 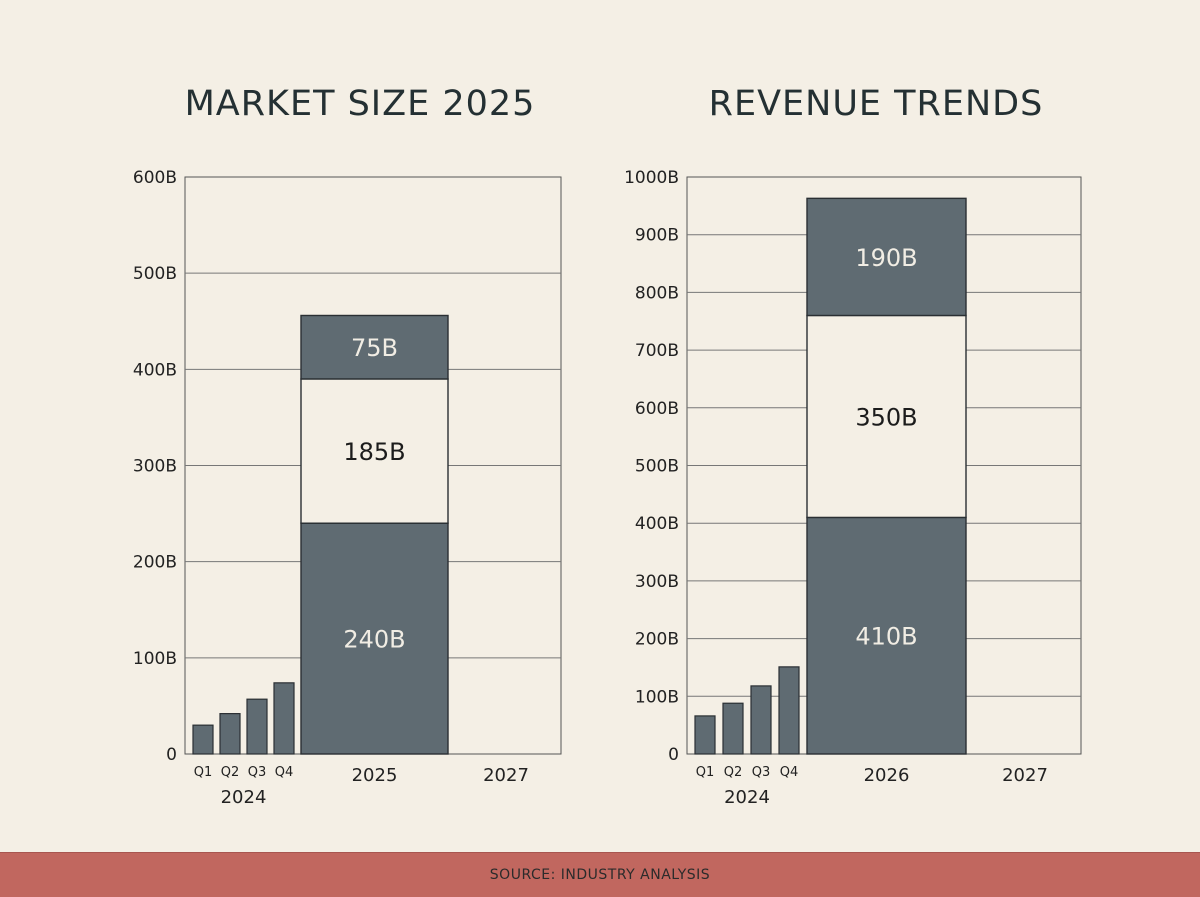 What do you see at coordinates (651, 178) in the screenshot?
I see `y-tick-label: 1000B` at bounding box center [651, 178].